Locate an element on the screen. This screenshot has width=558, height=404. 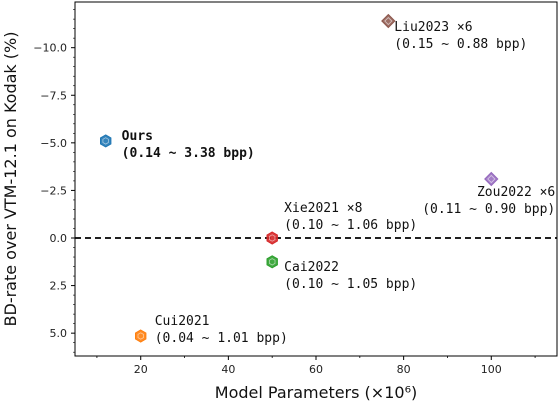
x-tick-label: 40 is located at coordinates (228, 369).